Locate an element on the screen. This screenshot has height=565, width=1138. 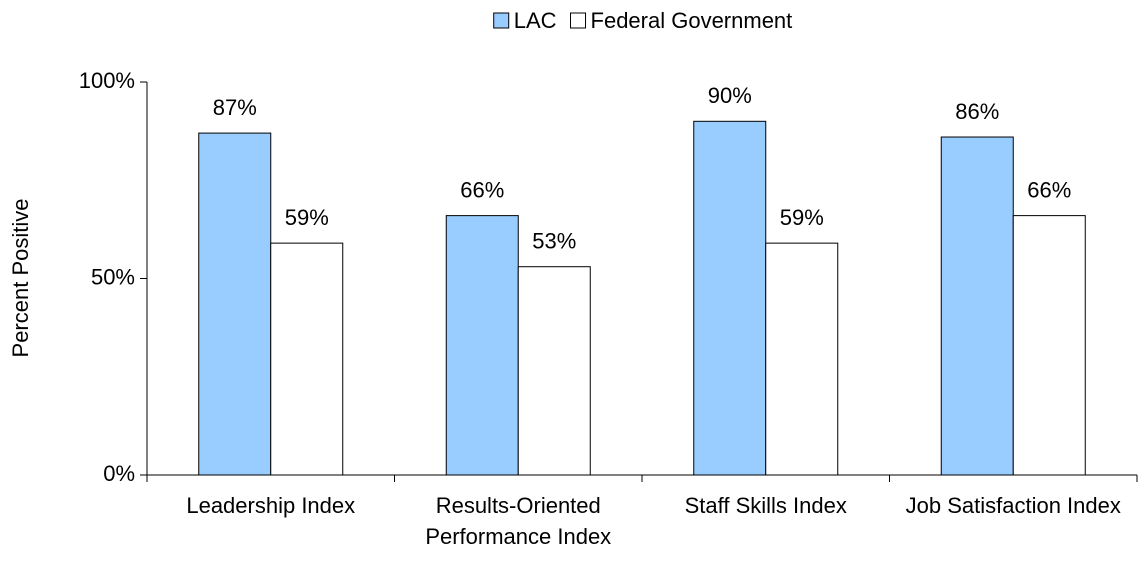
y-axis-label: Percent Positive is located at coordinates (20, 278).